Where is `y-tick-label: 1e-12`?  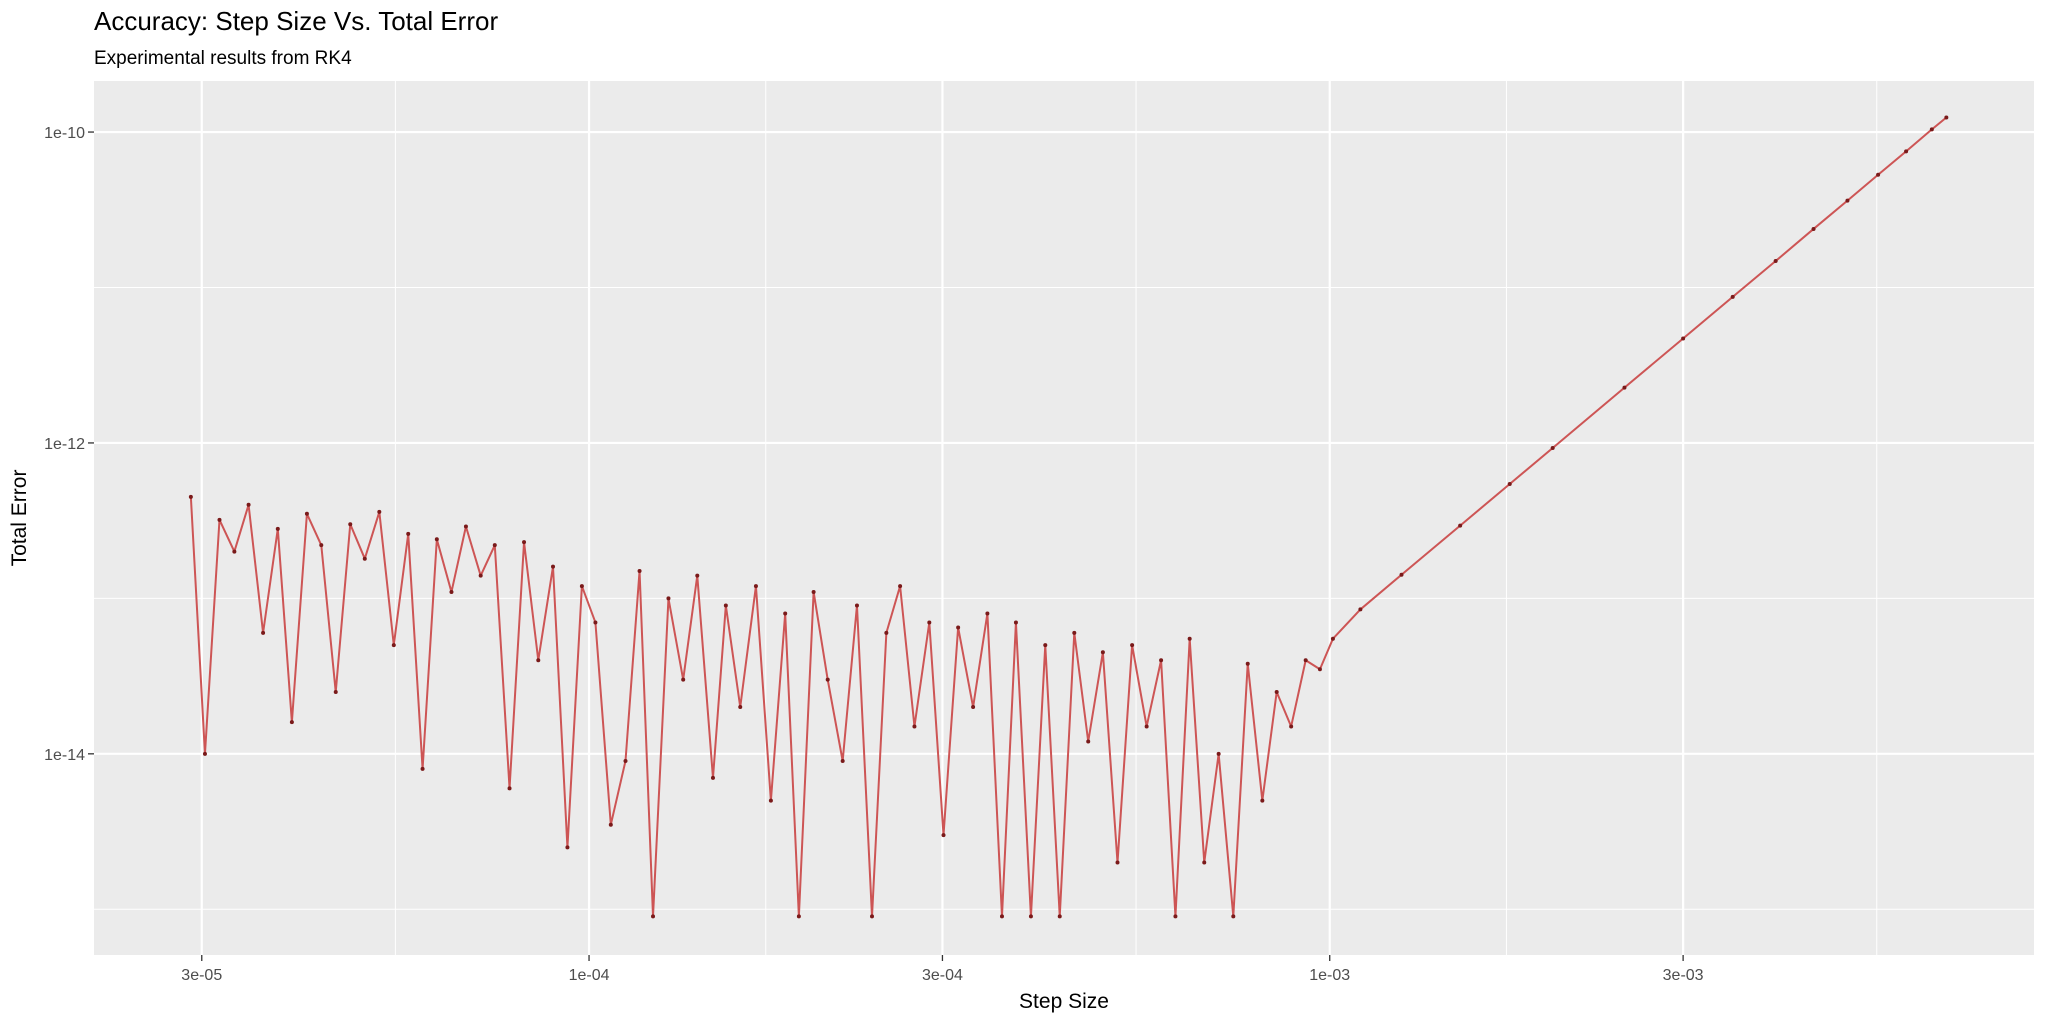
y-tick-label: 1e-12 is located at coordinates (64, 444).